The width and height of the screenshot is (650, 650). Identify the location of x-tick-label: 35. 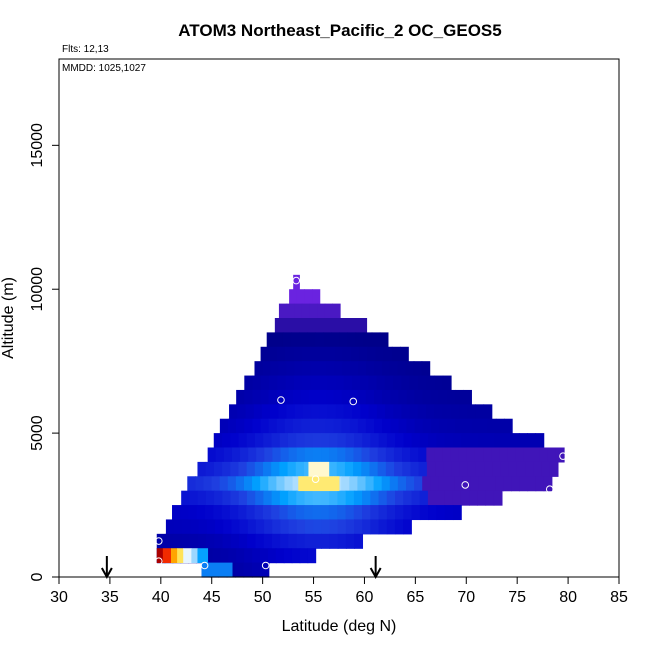
(110, 597).